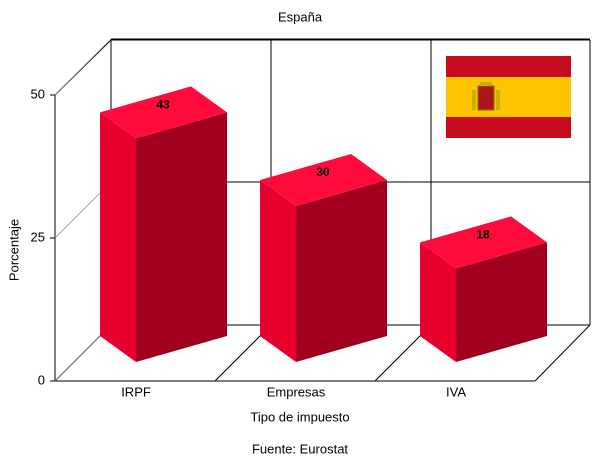  I want to click on x-tick-label: Empresas, so click(296, 391).